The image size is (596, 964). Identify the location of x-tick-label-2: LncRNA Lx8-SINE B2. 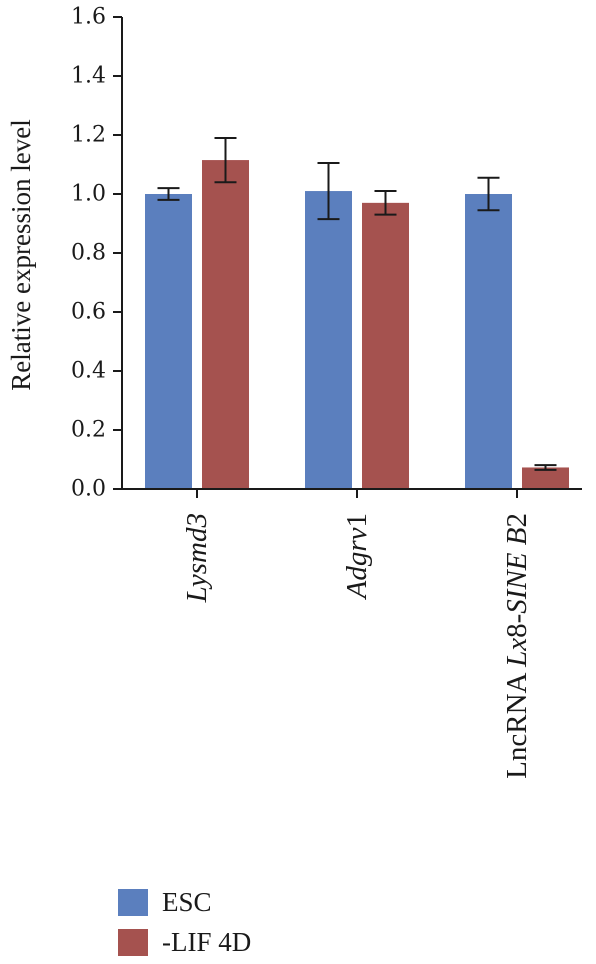
(517, 646).